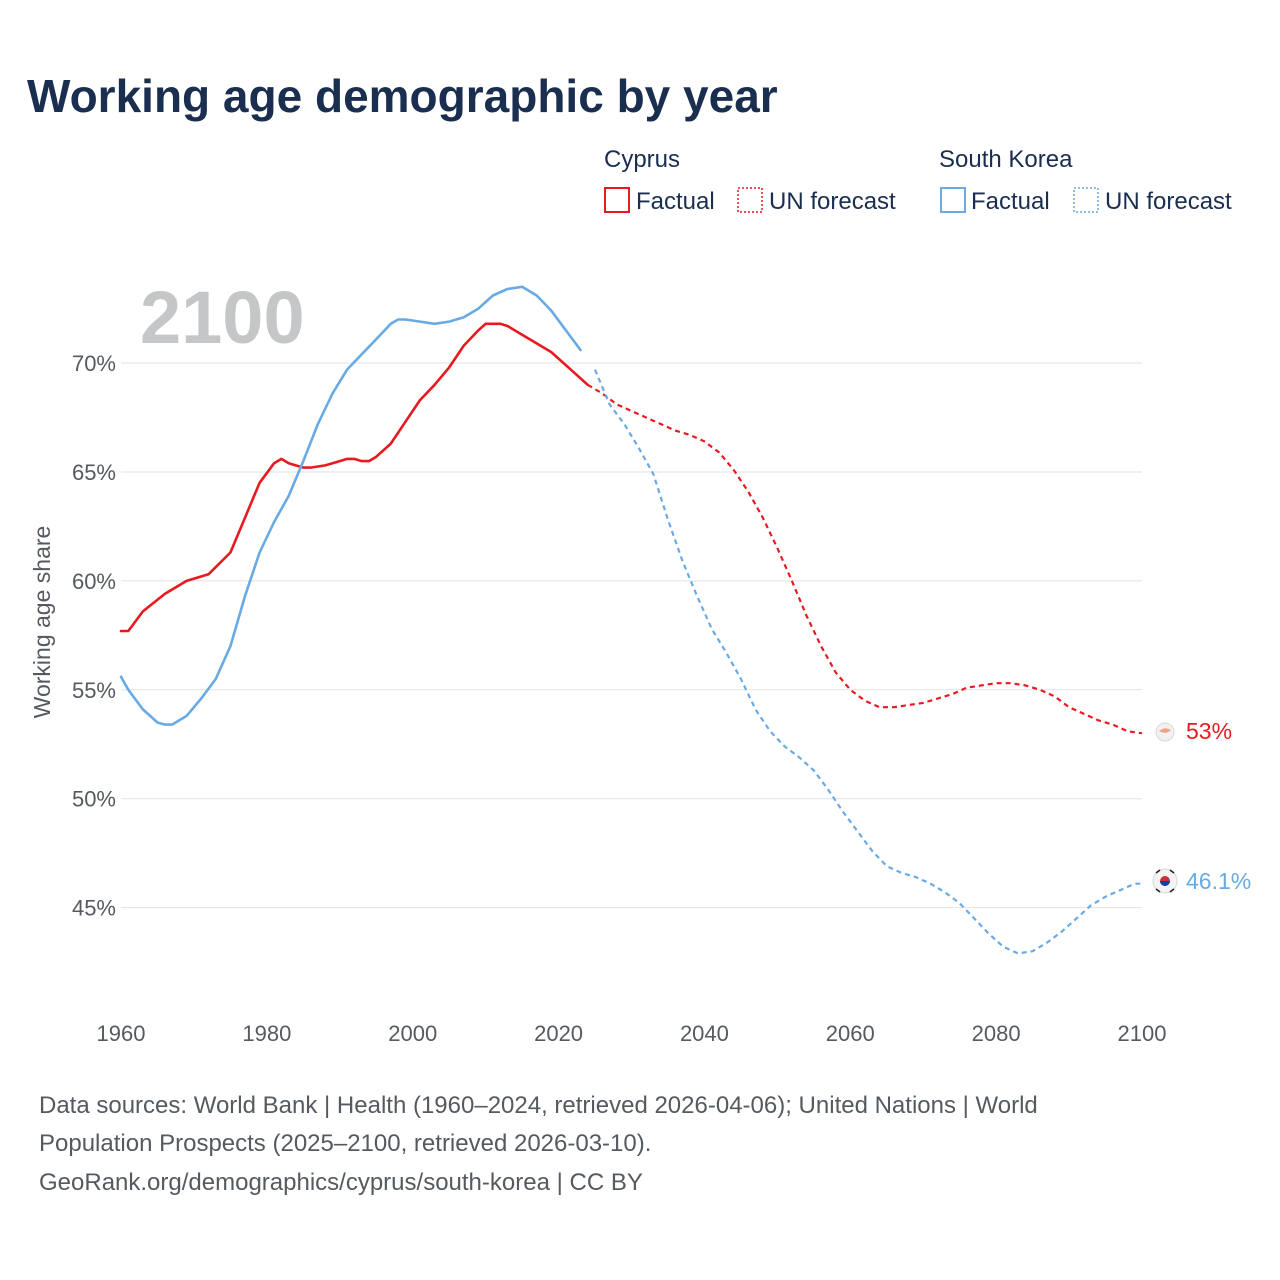 The height and width of the screenshot is (1280, 1280). I want to click on south-korea-flag-taegeuk-blue, so click(1165, 883).